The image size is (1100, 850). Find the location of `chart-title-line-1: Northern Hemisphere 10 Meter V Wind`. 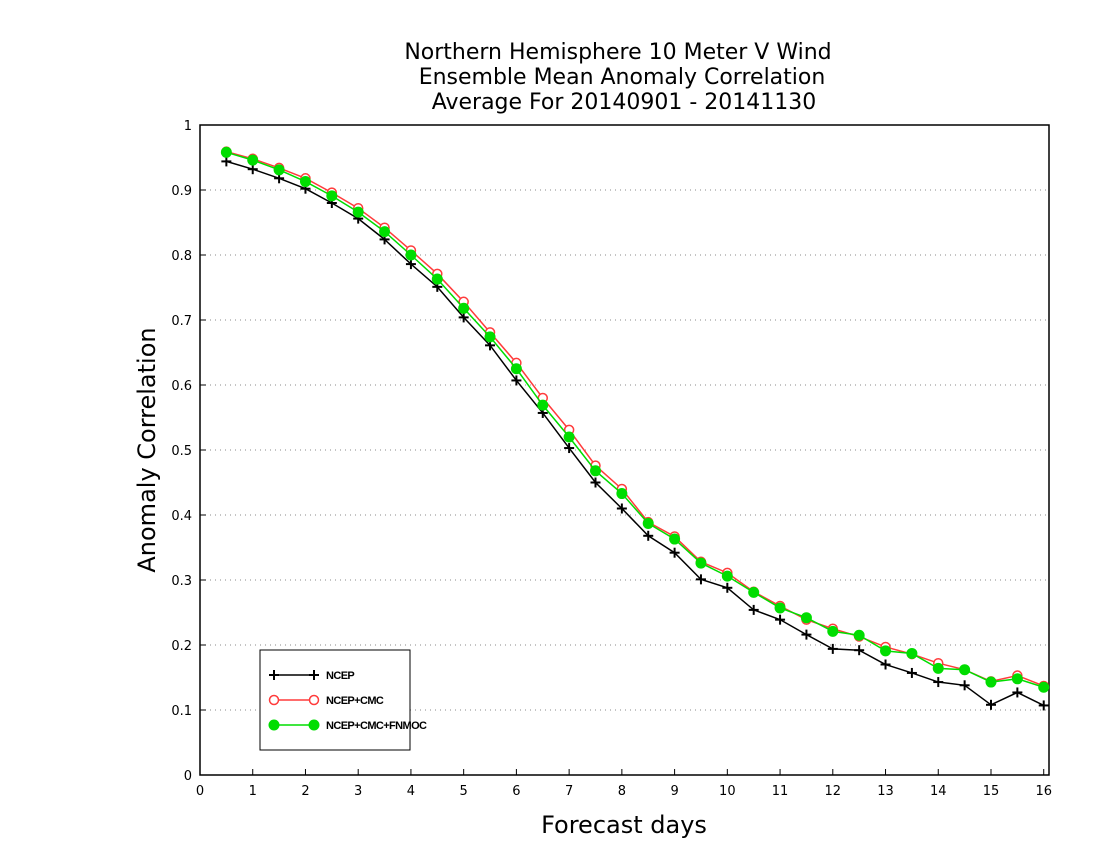

chart-title-line-1: Northern Hemisphere 10 Meter V Wind is located at coordinates (617, 52).